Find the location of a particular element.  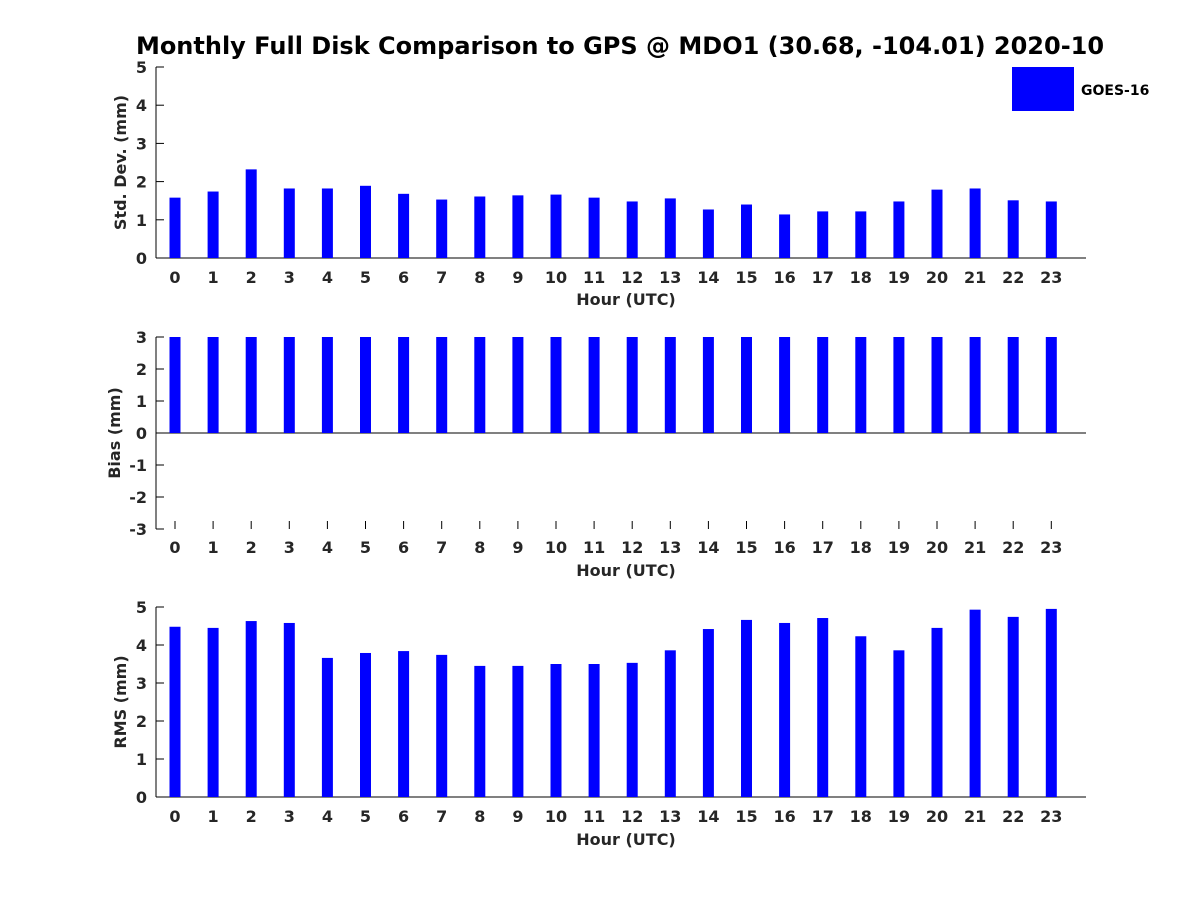

stddev-x-tick-label: 20 is located at coordinates (937, 277).